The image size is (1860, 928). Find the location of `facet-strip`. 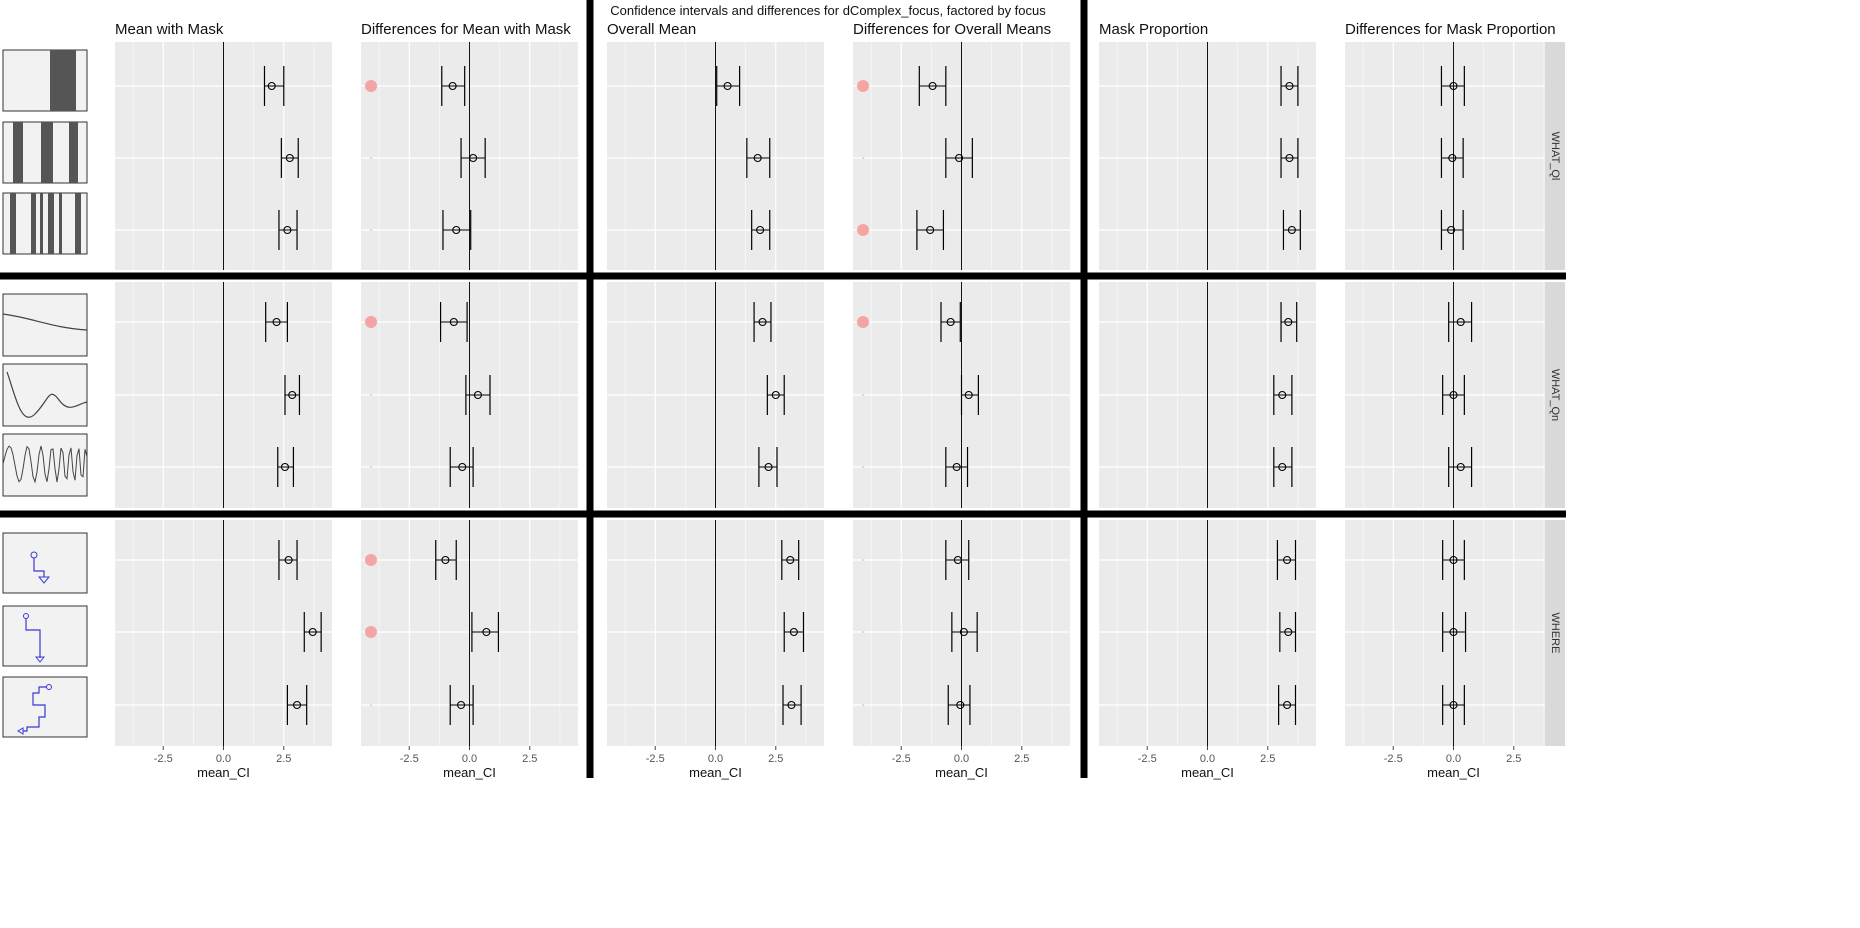

facet-strip is located at coordinates (1555, 156).